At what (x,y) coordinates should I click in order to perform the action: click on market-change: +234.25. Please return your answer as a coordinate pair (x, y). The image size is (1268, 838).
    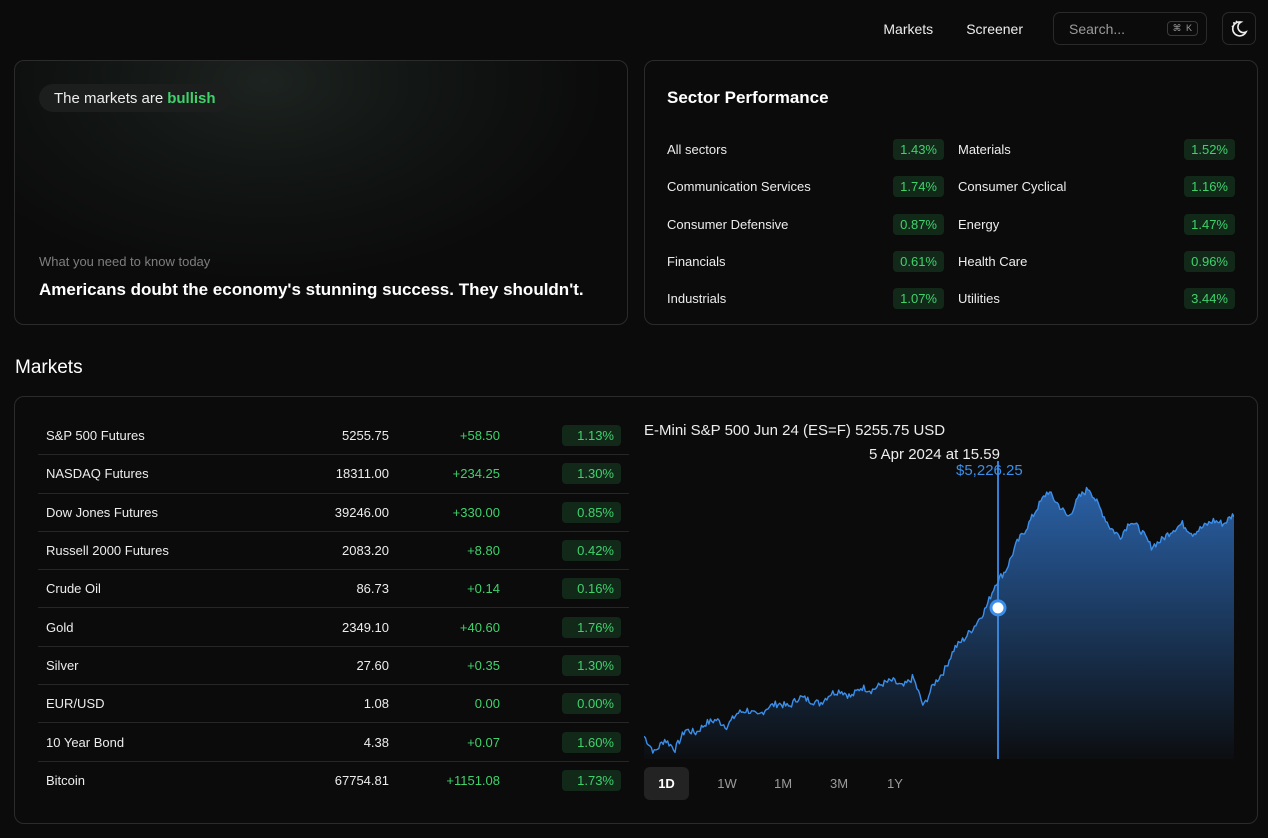
    Looking at the image, I should click on (476, 474).